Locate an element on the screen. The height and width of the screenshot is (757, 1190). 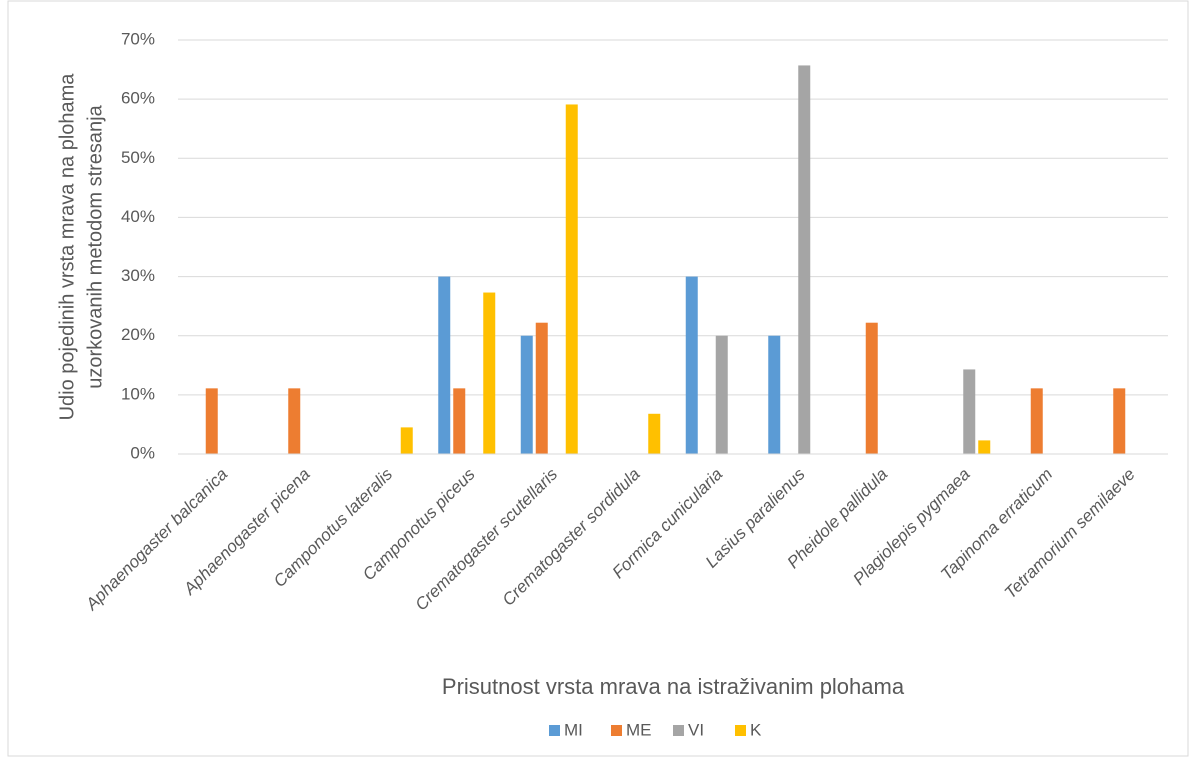
y-tick-label: 40% is located at coordinates (138, 216).